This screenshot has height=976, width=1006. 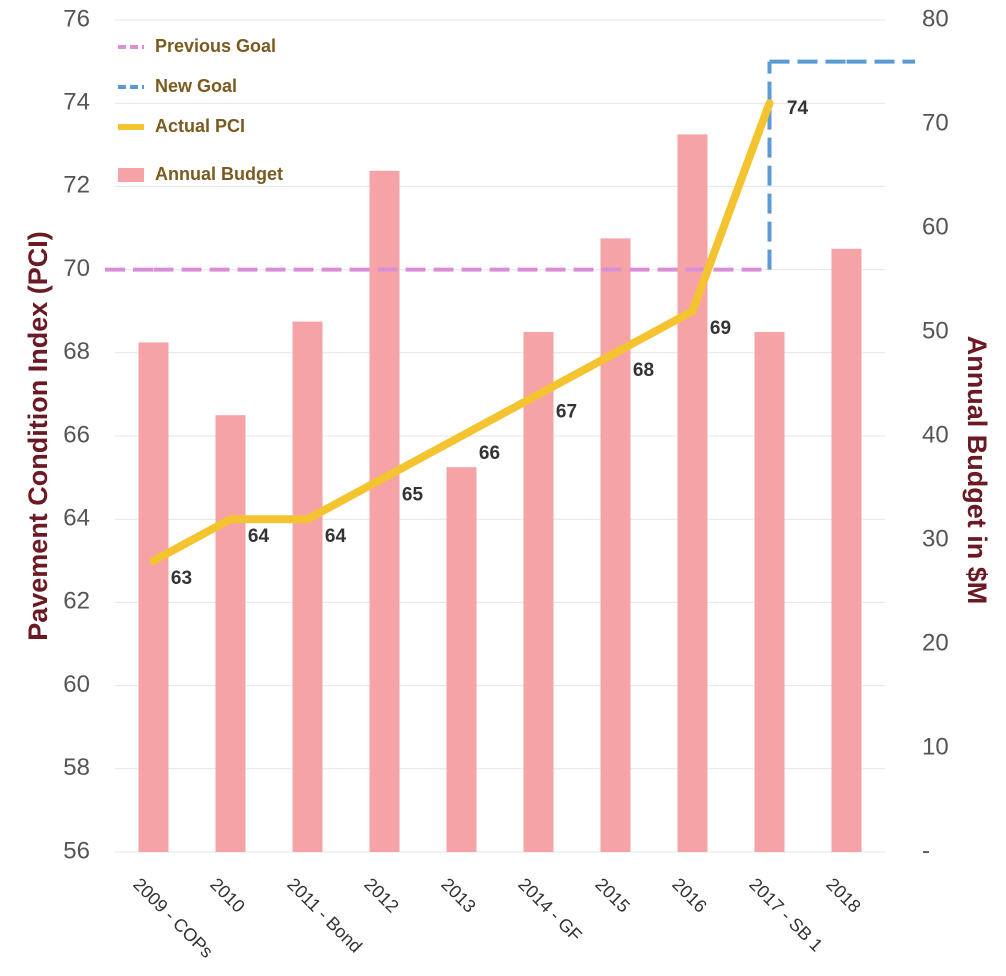 I want to click on x-tick-label: 2018, so click(x=843, y=895).